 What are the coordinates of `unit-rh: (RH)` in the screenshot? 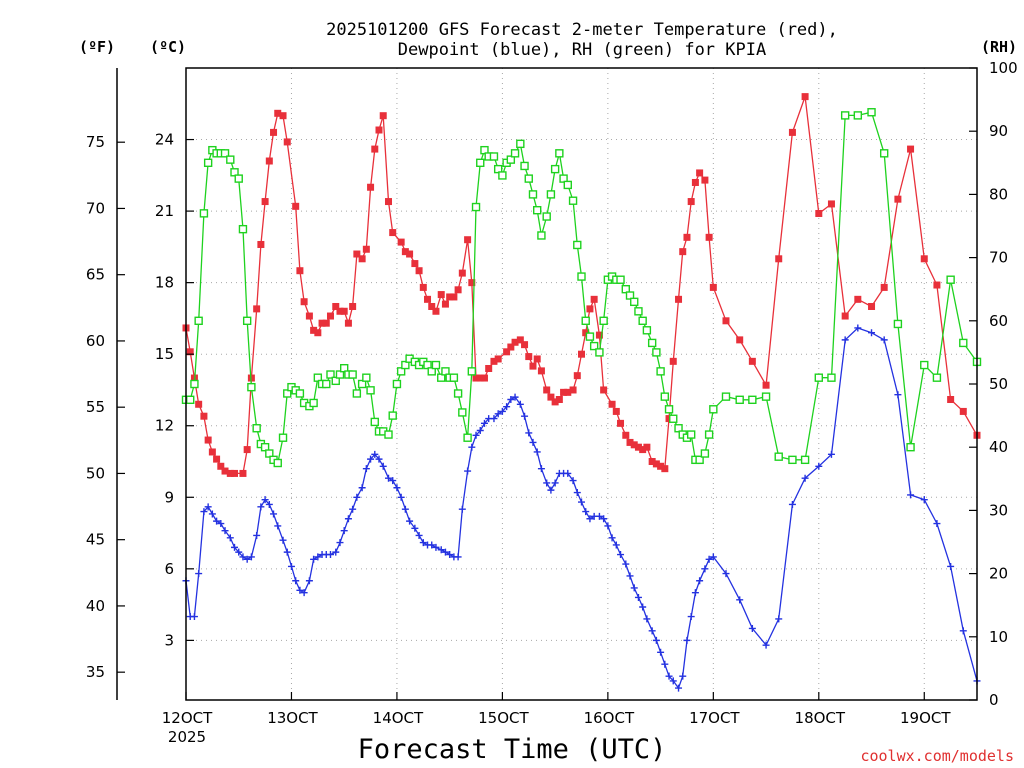 It's located at (999, 47).